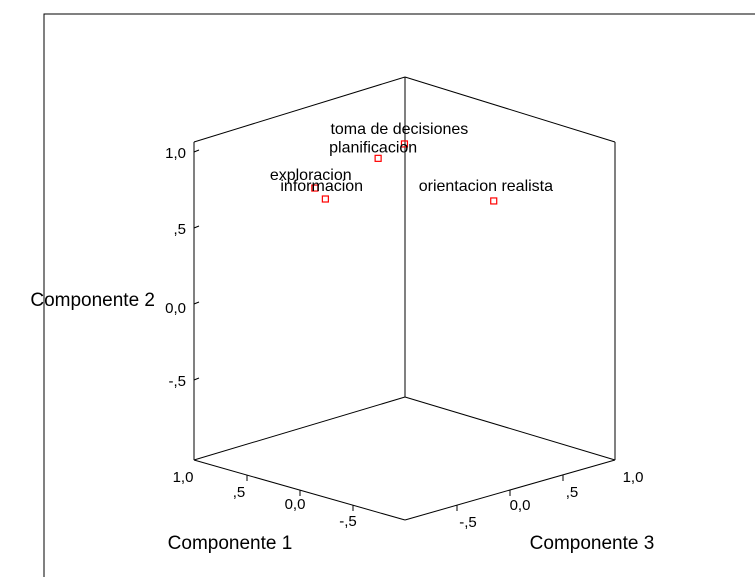 The height and width of the screenshot is (577, 755). What do you see at coordinates (239, 492) in the screenshot?
I see `x-tick-label: ,5` at bounding box center [239, 492].